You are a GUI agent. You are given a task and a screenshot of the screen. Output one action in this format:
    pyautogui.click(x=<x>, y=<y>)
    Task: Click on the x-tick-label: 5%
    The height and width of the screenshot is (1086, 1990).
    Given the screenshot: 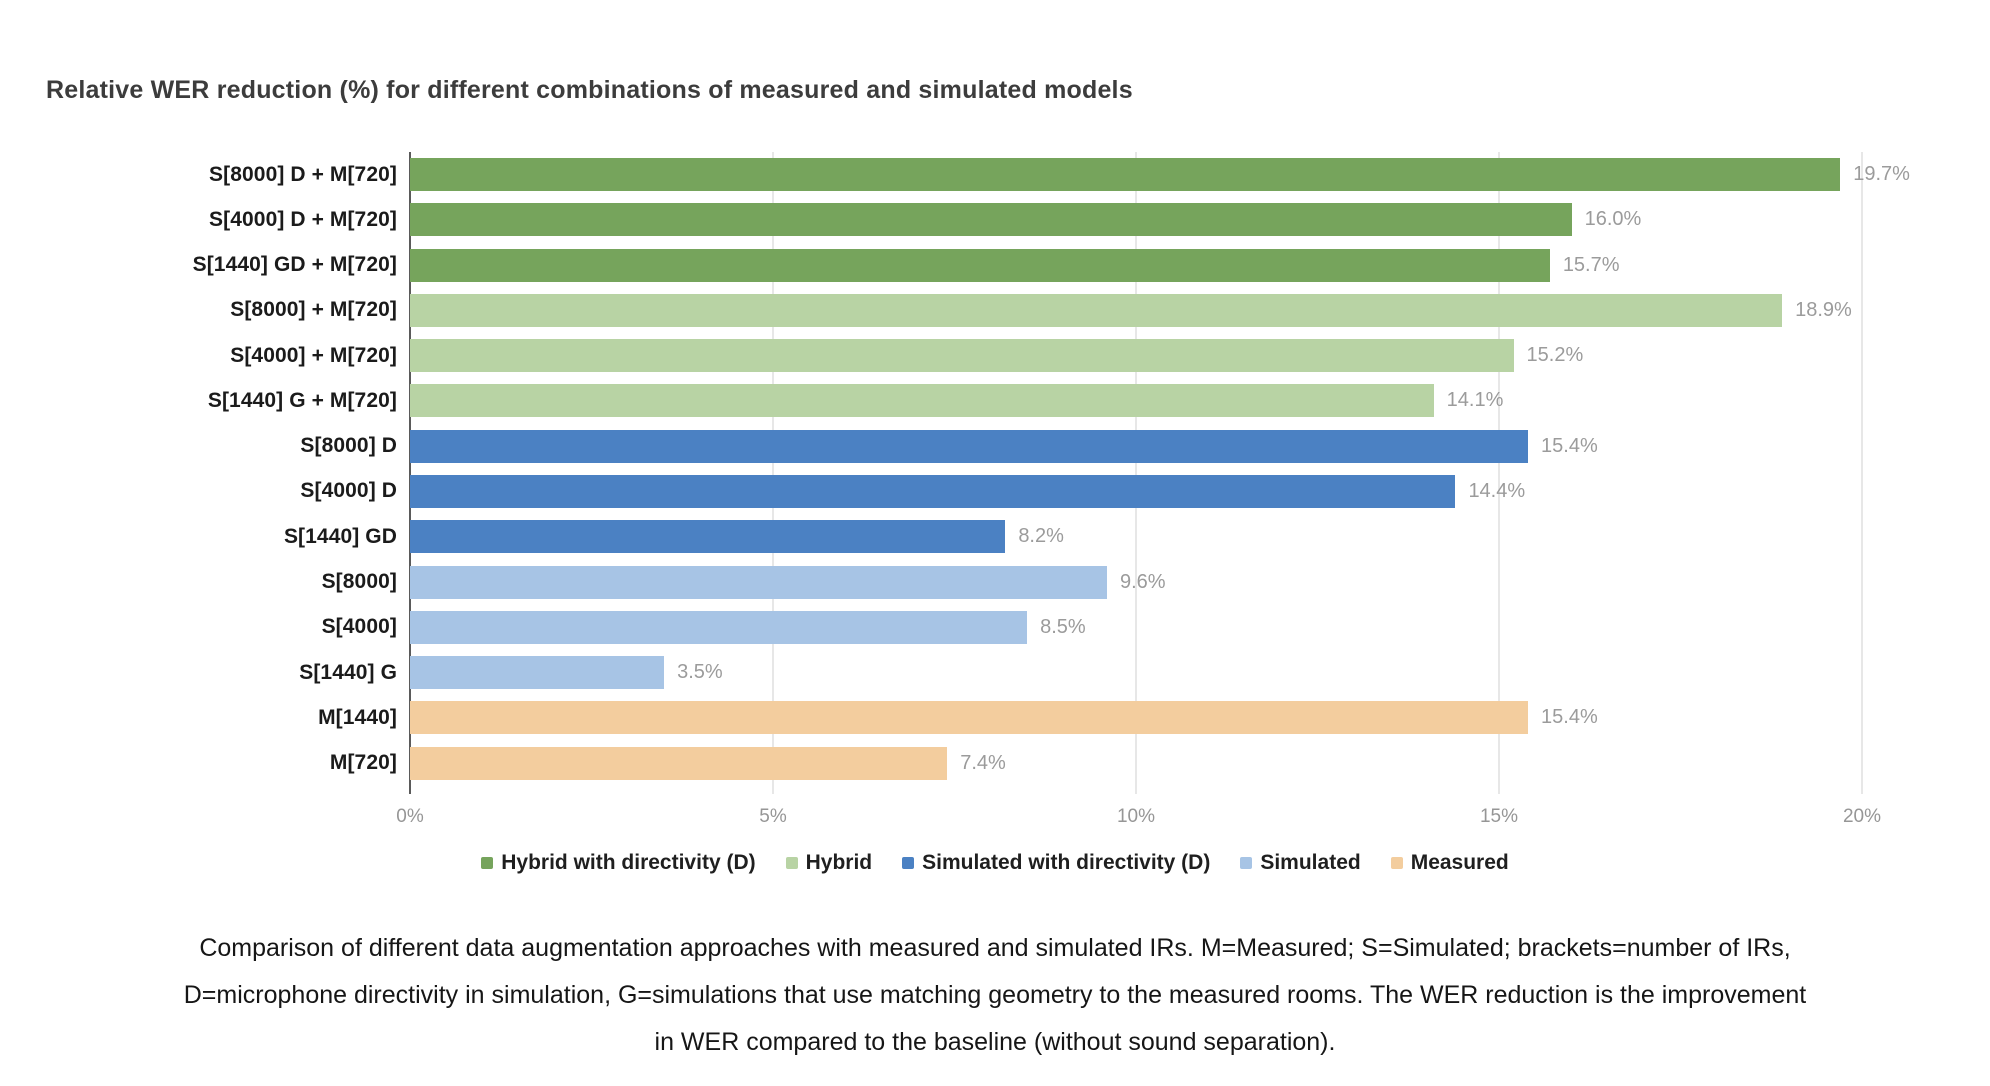 What is the action you would take?
    pyautogui.click(x=773, y=816)
    